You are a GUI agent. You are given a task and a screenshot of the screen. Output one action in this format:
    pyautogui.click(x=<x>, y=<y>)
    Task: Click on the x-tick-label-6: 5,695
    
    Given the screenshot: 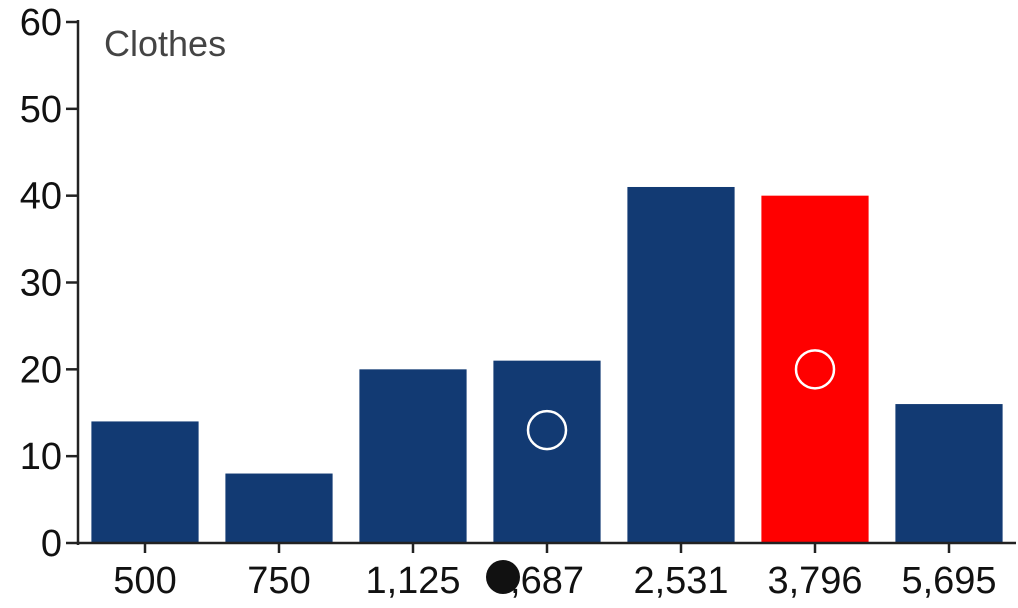 What is the action you would take?
    pyautogui.click(x=948, y=581)
    